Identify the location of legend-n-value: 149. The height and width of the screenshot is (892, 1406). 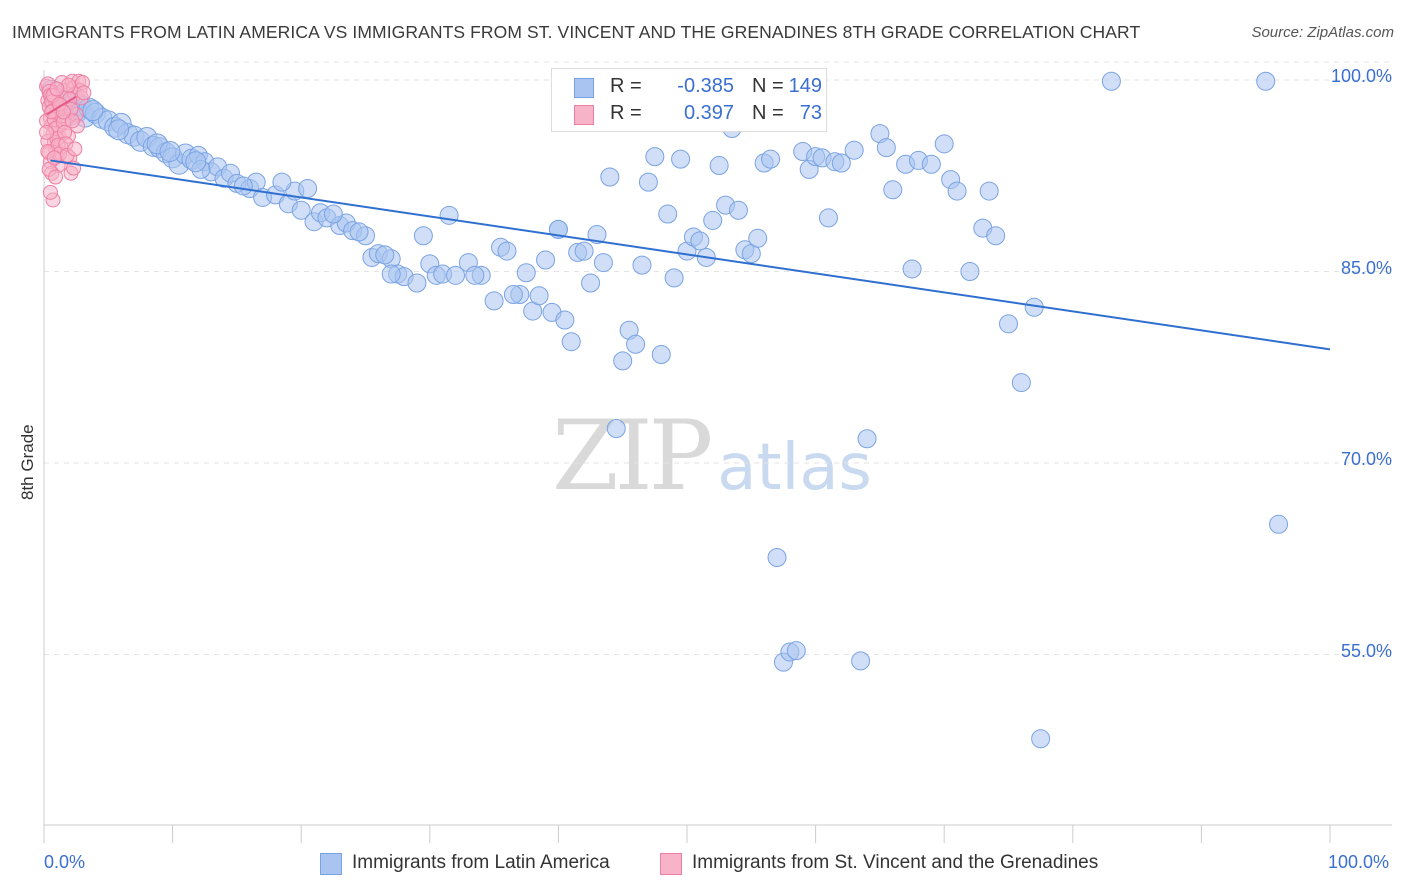
(805, 86).